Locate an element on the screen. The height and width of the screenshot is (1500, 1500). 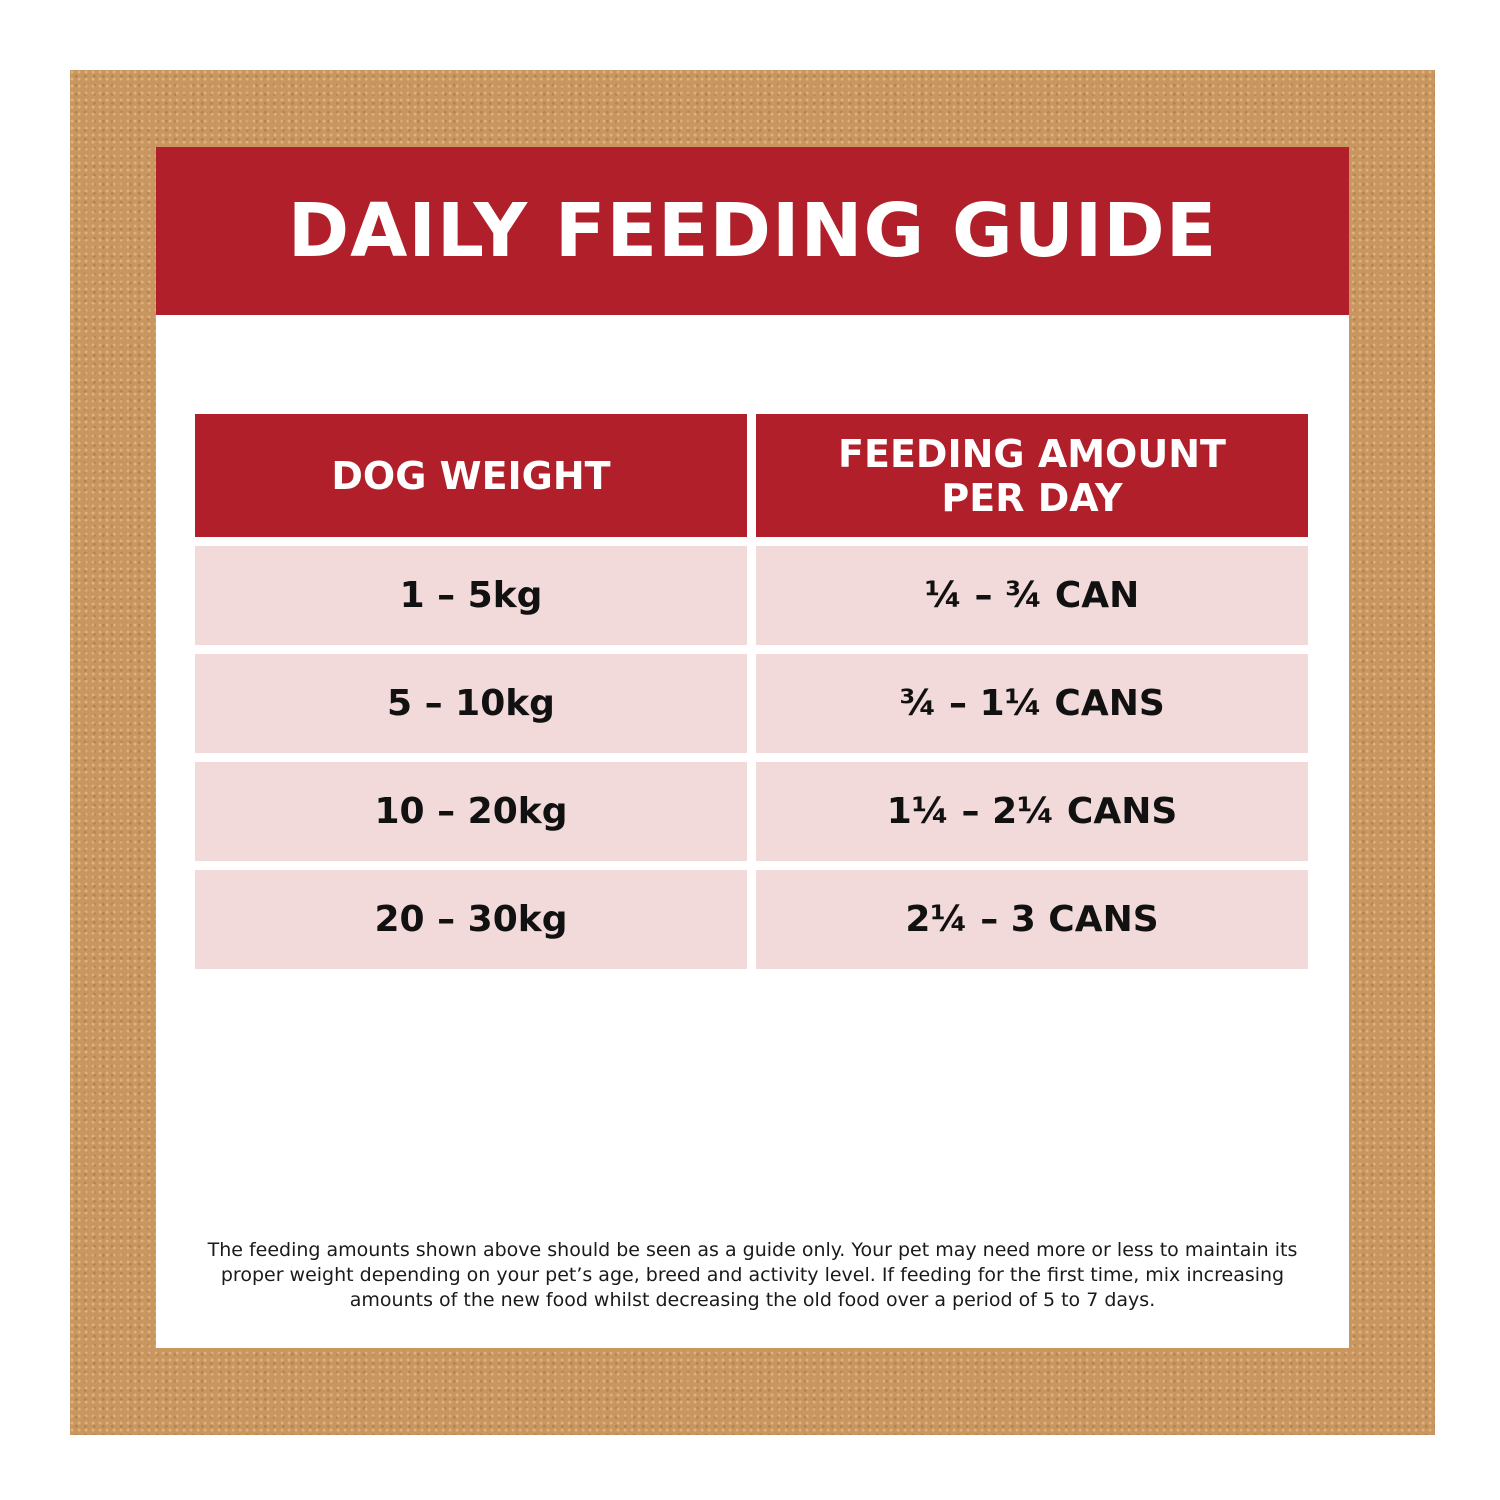
header-feeding-amount: FEEDING AMOUNT PER DAY is located at coordinates (1032, 475).